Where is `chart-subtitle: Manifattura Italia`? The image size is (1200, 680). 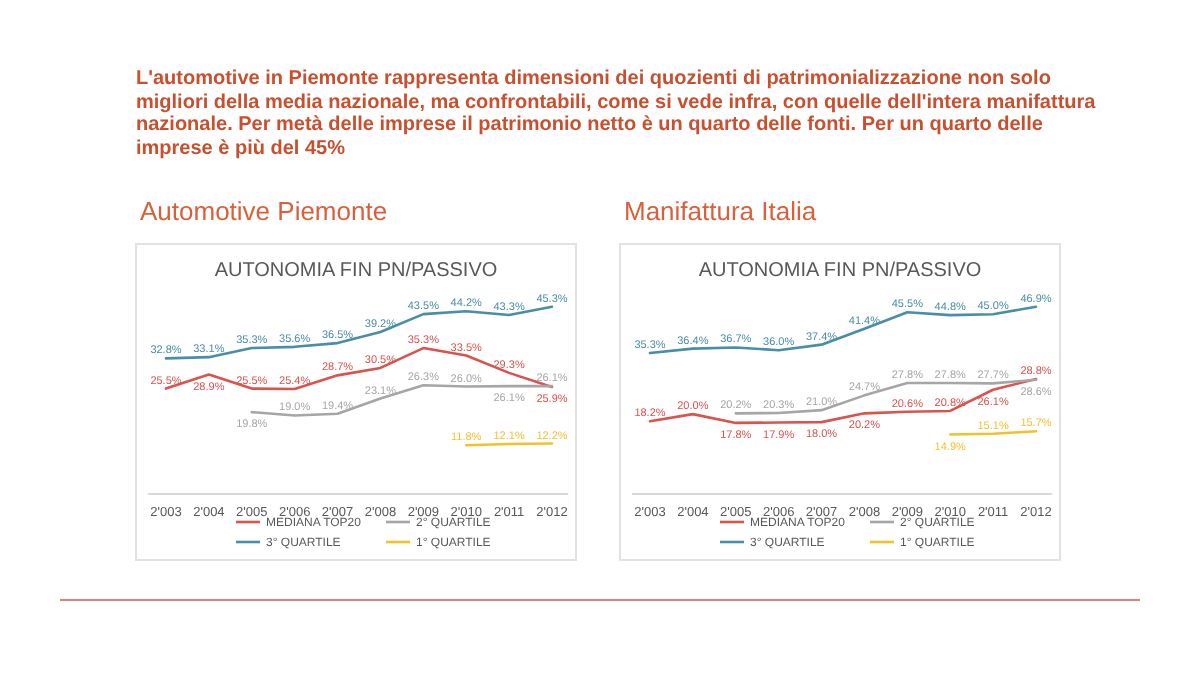 chart-subtitle: Manifattura Italia is located at coordinates (721, 211).